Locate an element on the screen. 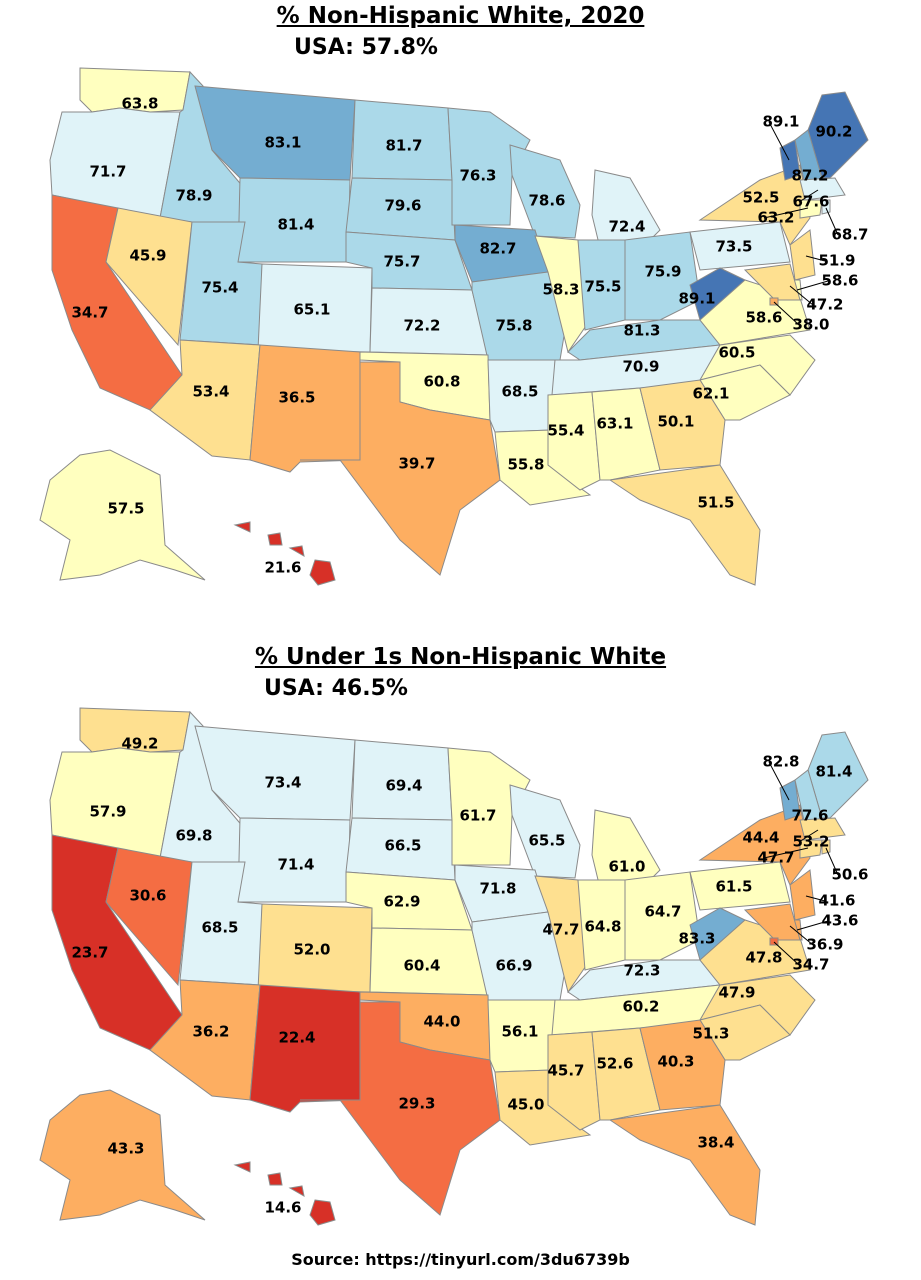 Image resolution: width=921 pixels, height=1280 pixels. state-value-ne: 75.7 is located at coordinates (401, 262).